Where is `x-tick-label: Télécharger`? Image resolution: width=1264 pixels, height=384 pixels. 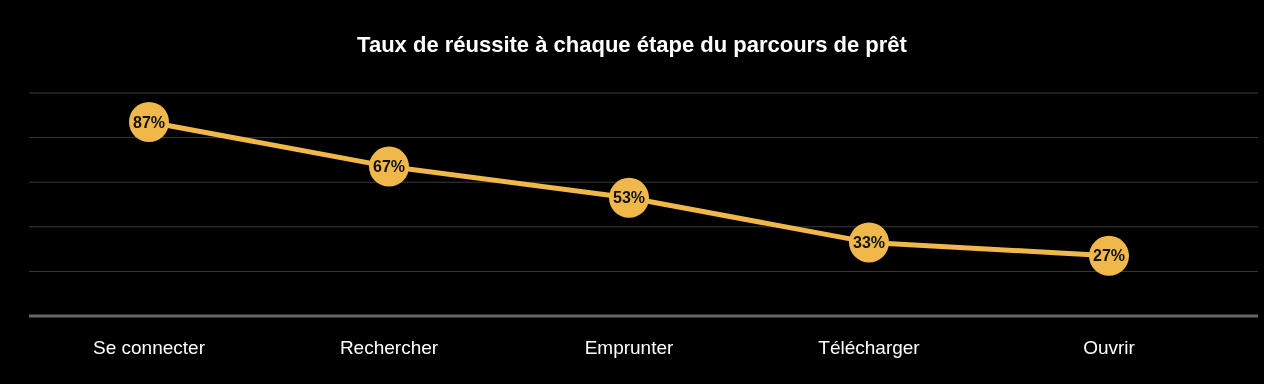
x-tick-label: Télécharger is located at coordinates (869, 347).